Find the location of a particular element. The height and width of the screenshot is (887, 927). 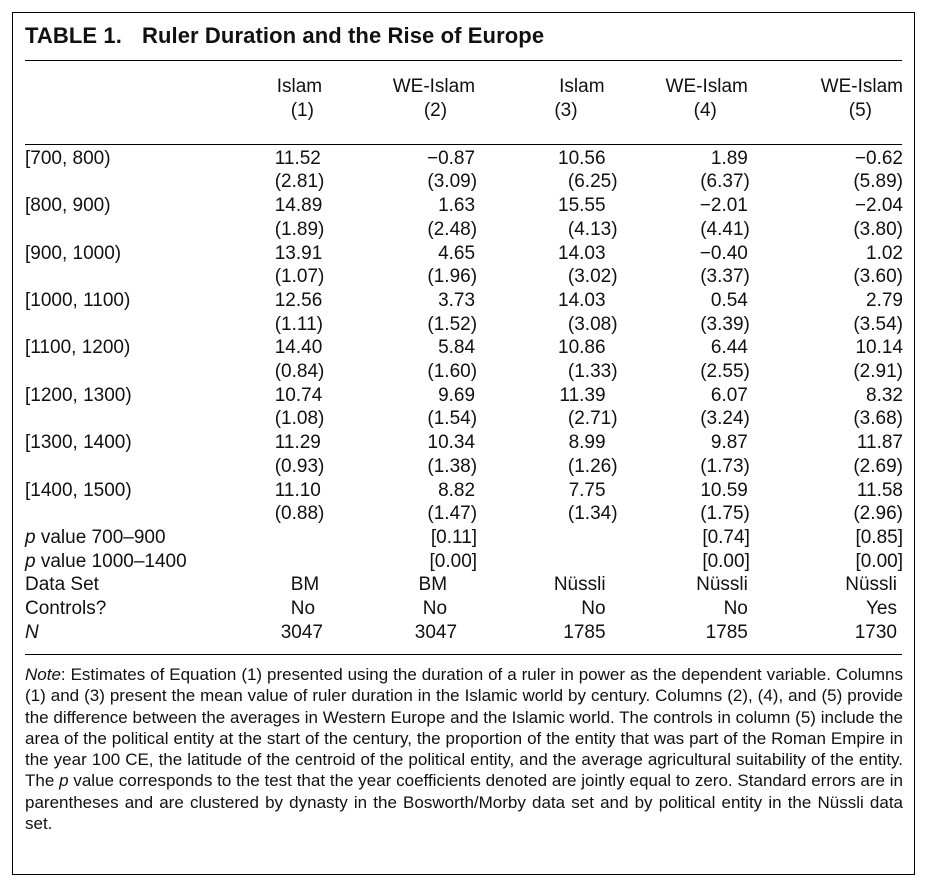

pvalue-cell is located at coordinates (302, 562).